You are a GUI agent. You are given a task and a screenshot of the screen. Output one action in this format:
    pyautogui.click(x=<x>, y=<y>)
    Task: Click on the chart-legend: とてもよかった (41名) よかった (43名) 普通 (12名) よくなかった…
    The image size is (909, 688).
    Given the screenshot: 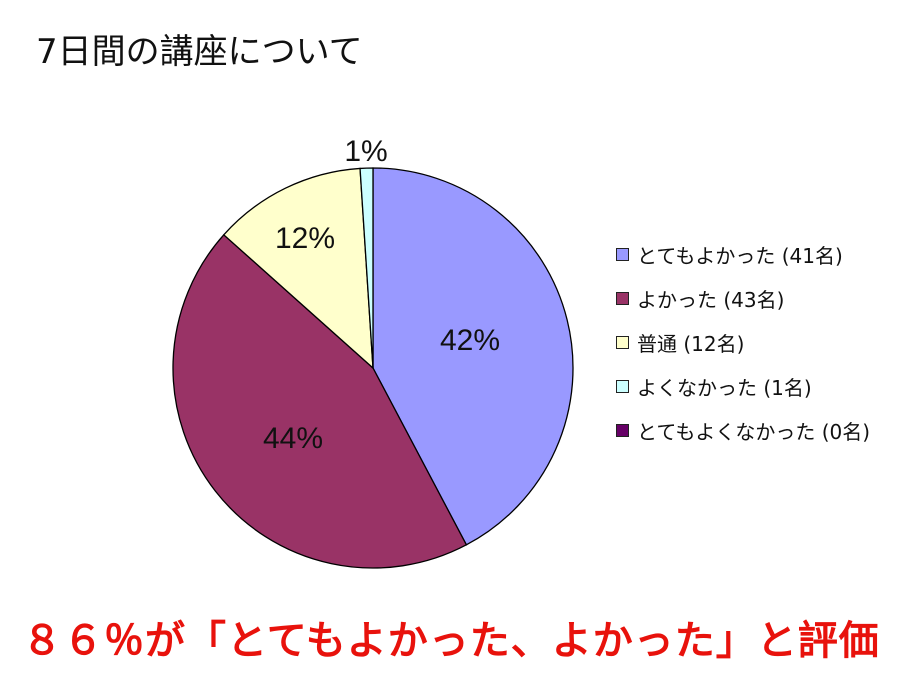 What is the action you would take?
    pyautogui.click(x=743, y=342)
    